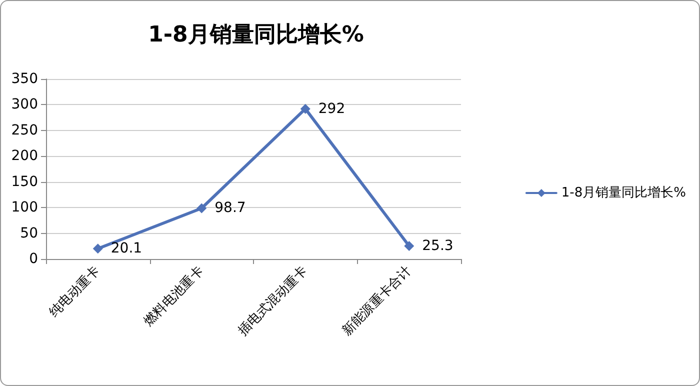 The height and width of the screenshot is (386, 700). Describe the element at coordinates (29, 233) in the screenshot. I see `y-tick-label: 50` at that location.